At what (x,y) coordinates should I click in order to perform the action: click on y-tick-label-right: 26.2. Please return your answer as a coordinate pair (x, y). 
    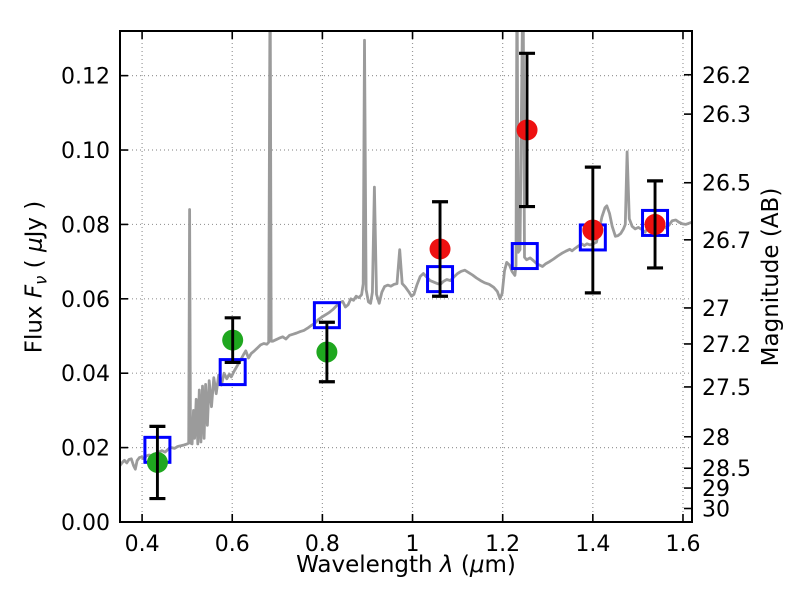
    Looking at the image, I should click on (726, 76).